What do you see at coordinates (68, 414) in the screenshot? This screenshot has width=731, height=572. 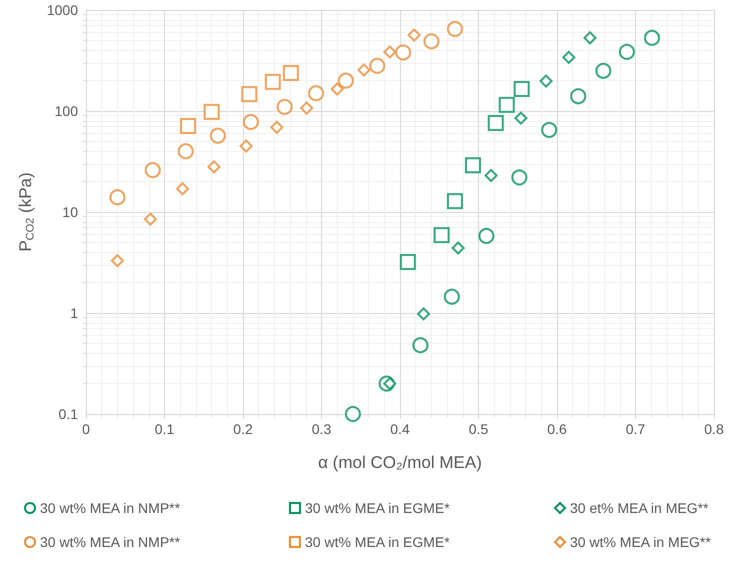 I see `y-tick-label: 0.1` at bounding box center [68, 414].